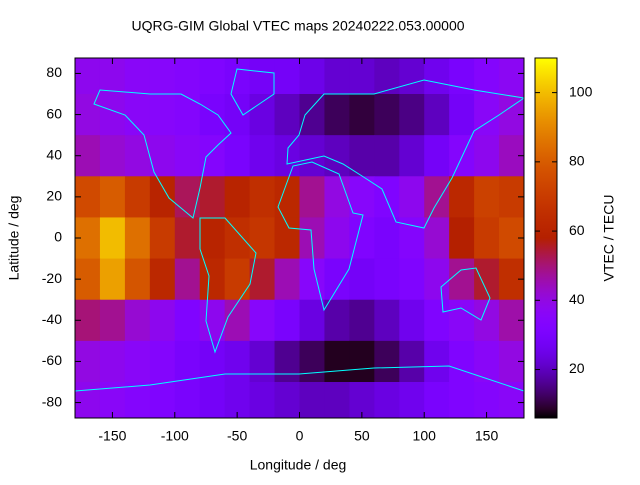  I want to click on colorbar-tick-label: 20, so click(577, 368).